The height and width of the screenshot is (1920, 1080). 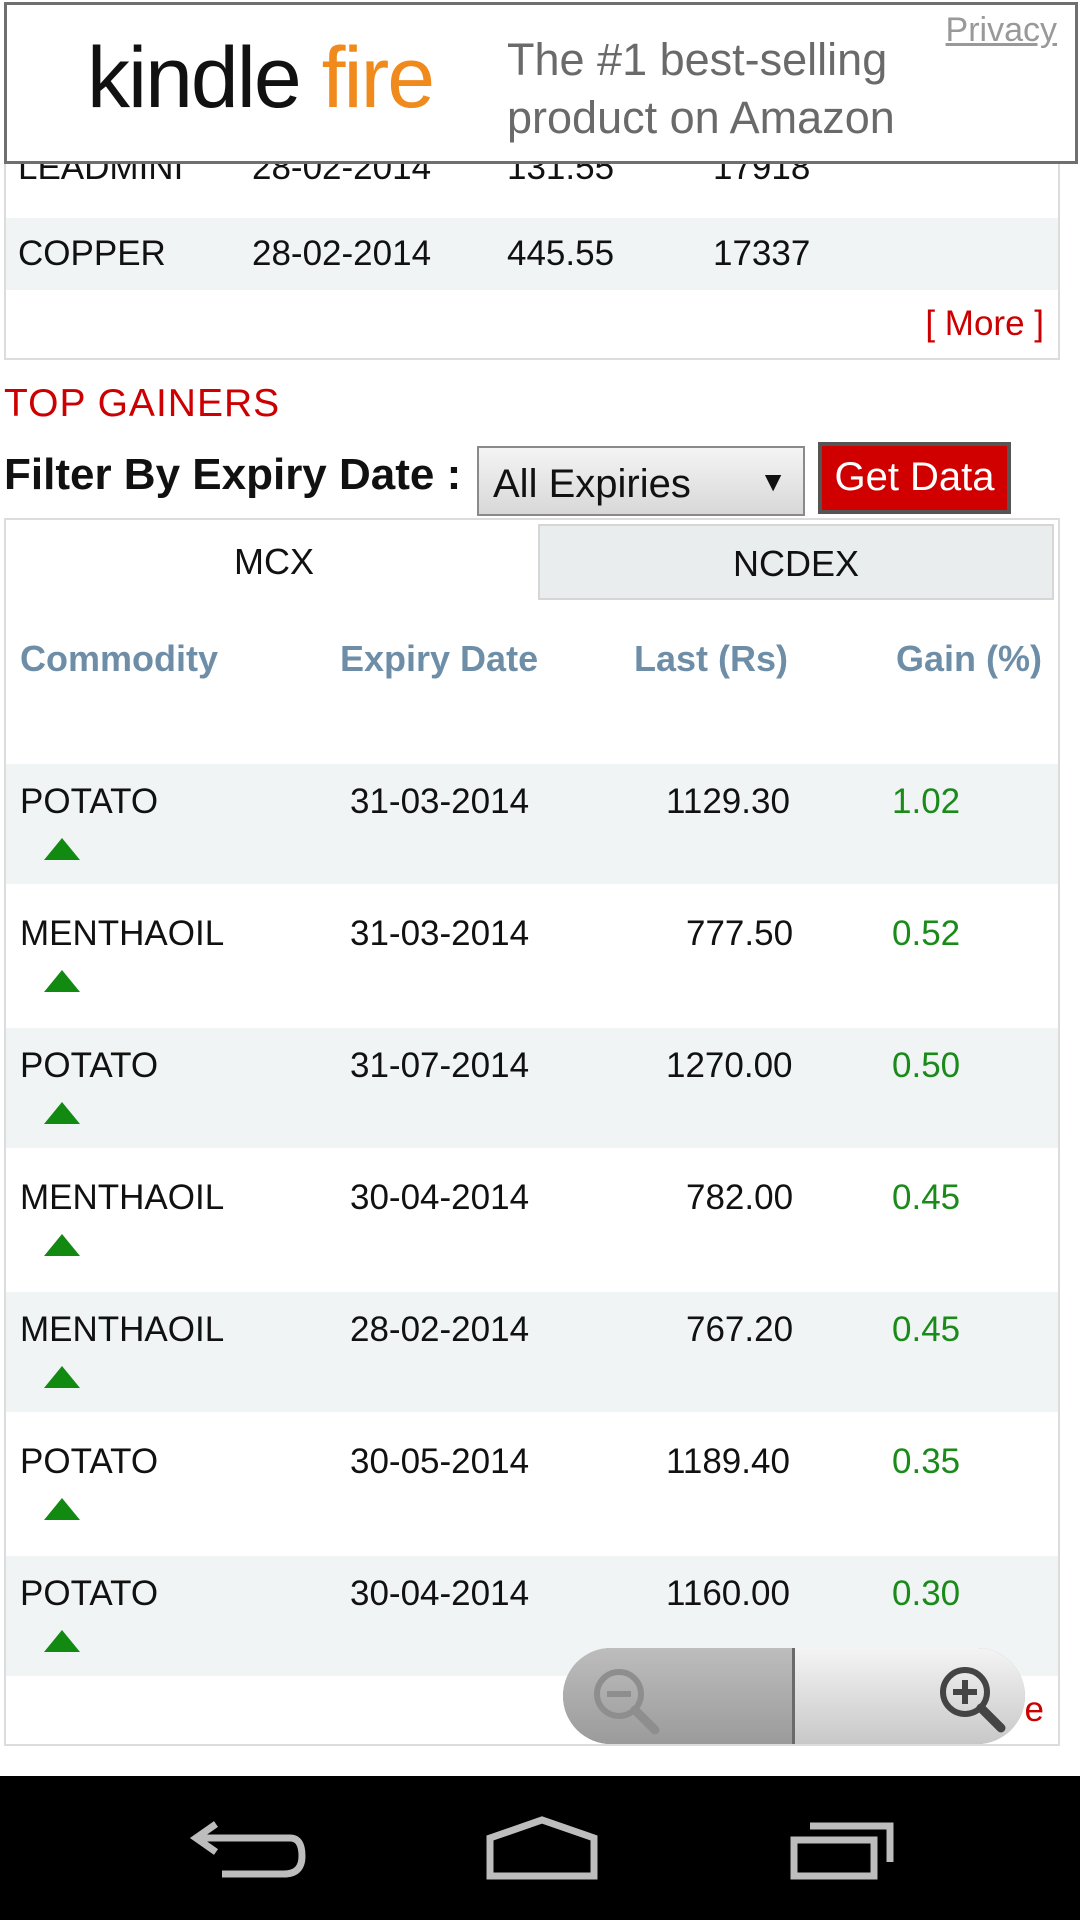 I want to click on expiry-select: All Expiries ▼, so click(x=641, y=481).